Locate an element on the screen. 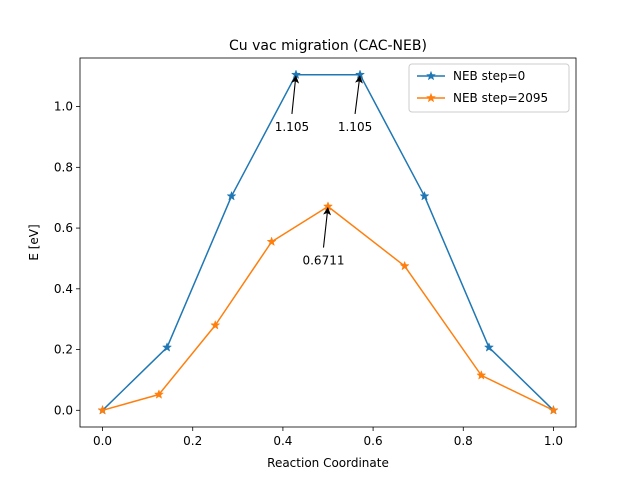 The height and width of the screenshot is (480, 640). x-tick-label: 0.4 is located at coordinates (282, 441).